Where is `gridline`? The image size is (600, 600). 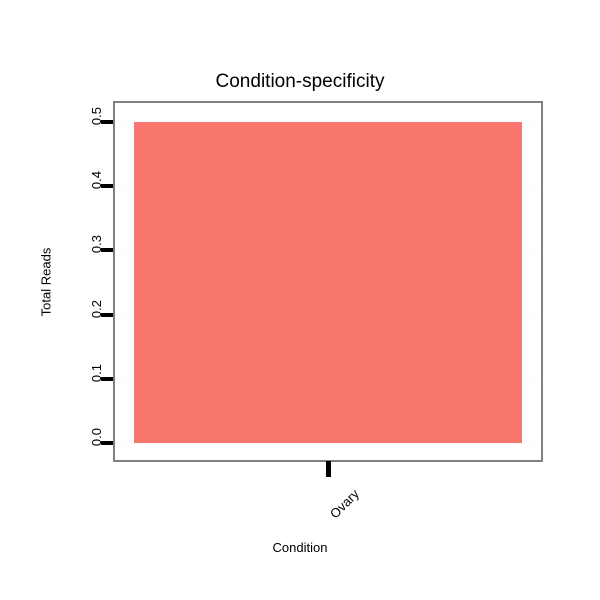 gridline is located at coordinates (328, 443).